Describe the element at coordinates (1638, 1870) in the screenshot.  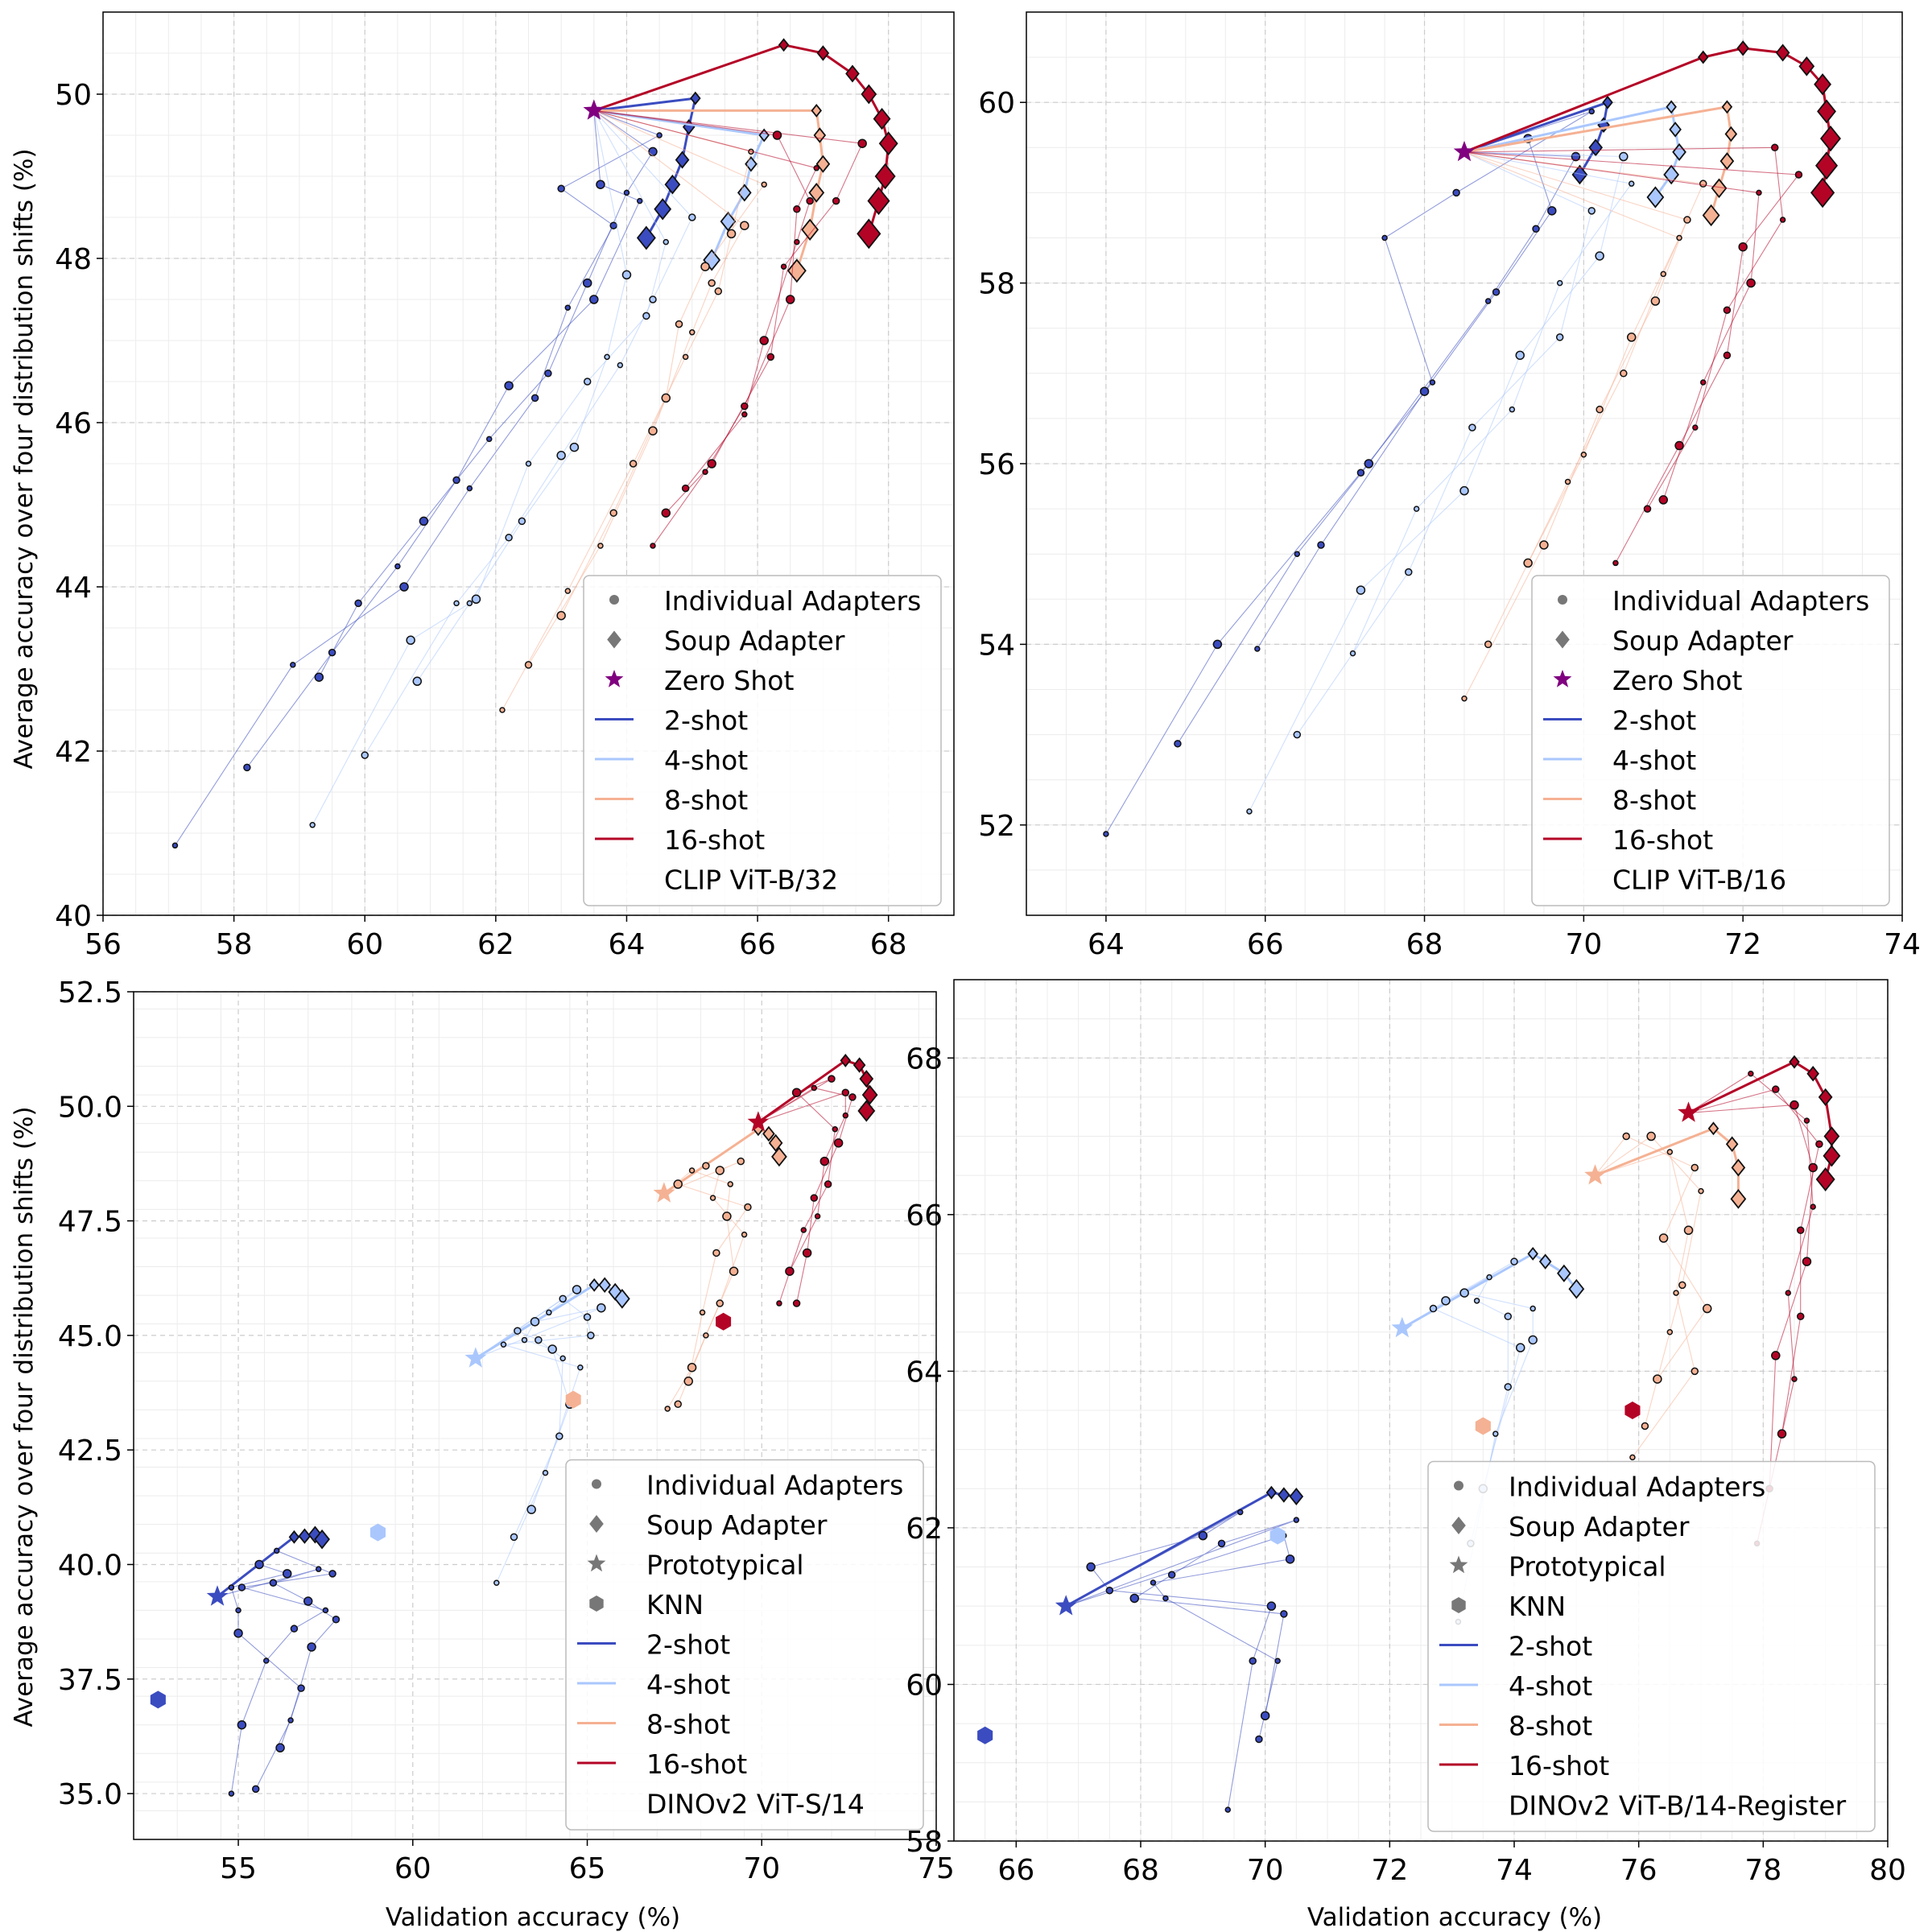
I see `x-tick-label: 76` at that location.